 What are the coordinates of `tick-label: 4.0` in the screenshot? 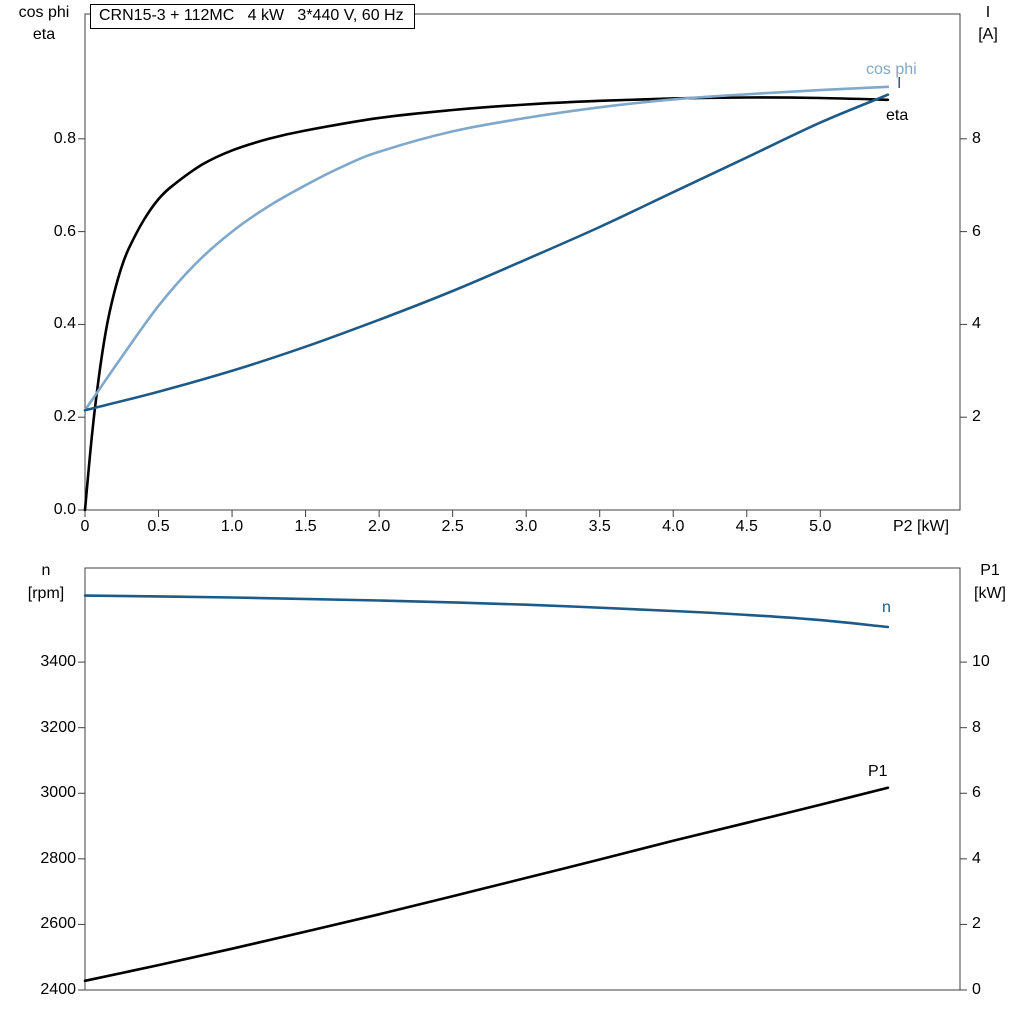 It's located at (673, 526).